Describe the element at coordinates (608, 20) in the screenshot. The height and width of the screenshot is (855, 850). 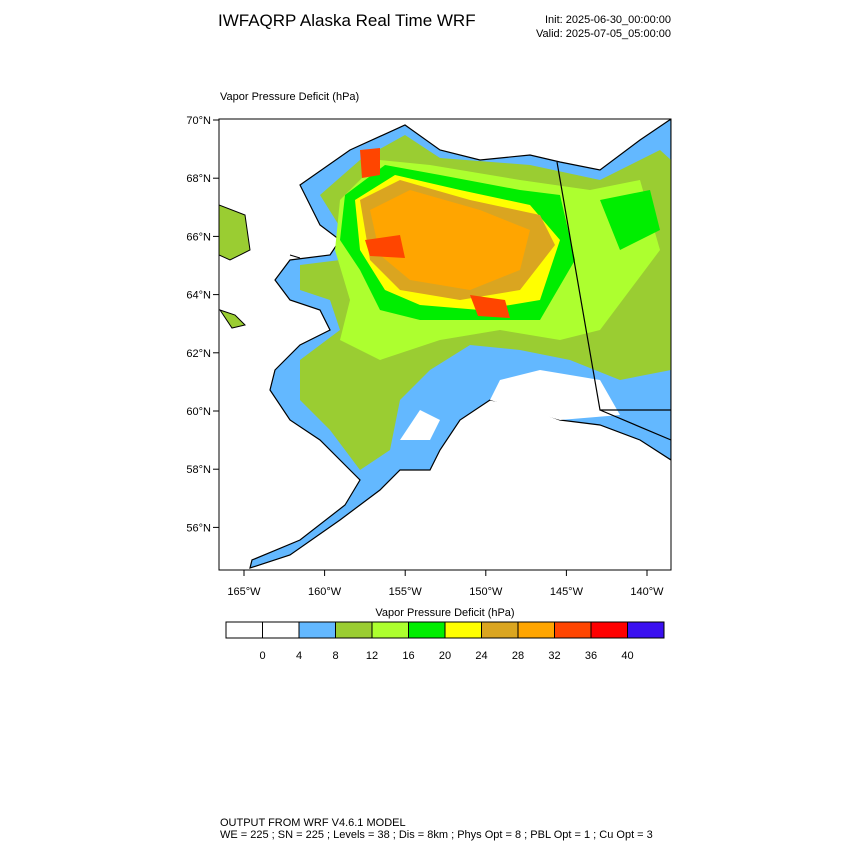
I see `init-time: Init: 2025-06-30_00:00:00` at that location.